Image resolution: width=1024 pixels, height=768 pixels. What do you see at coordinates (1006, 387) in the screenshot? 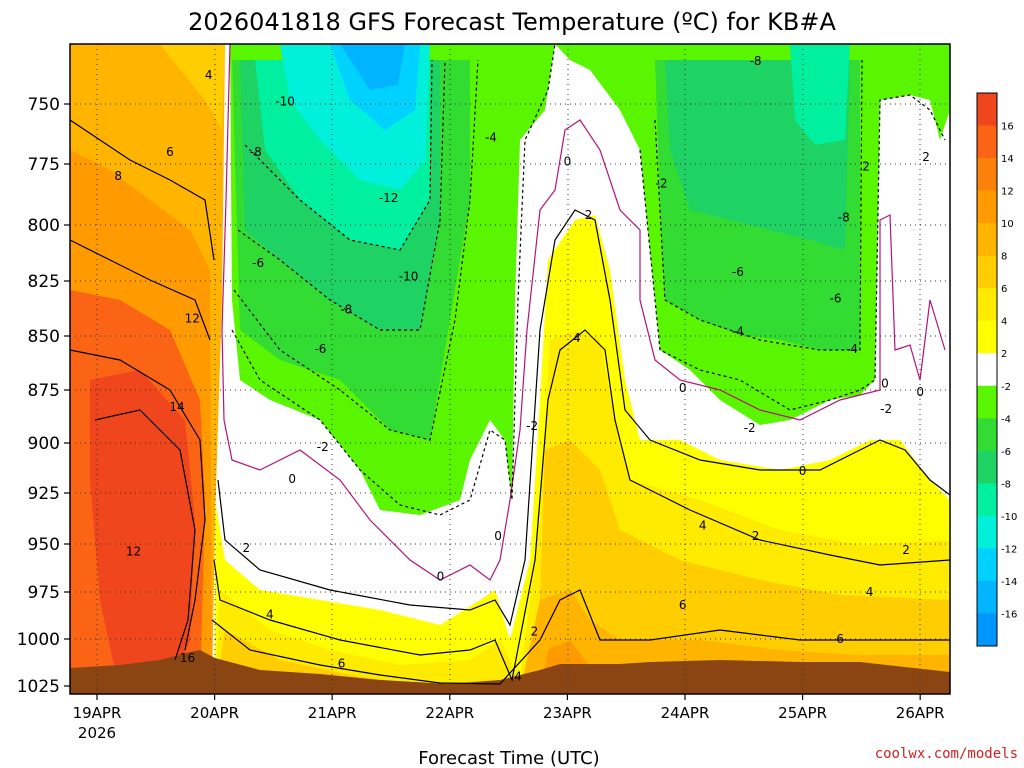
I see `colorbar-tick-label: -2` at bounding box center [1006, 387].